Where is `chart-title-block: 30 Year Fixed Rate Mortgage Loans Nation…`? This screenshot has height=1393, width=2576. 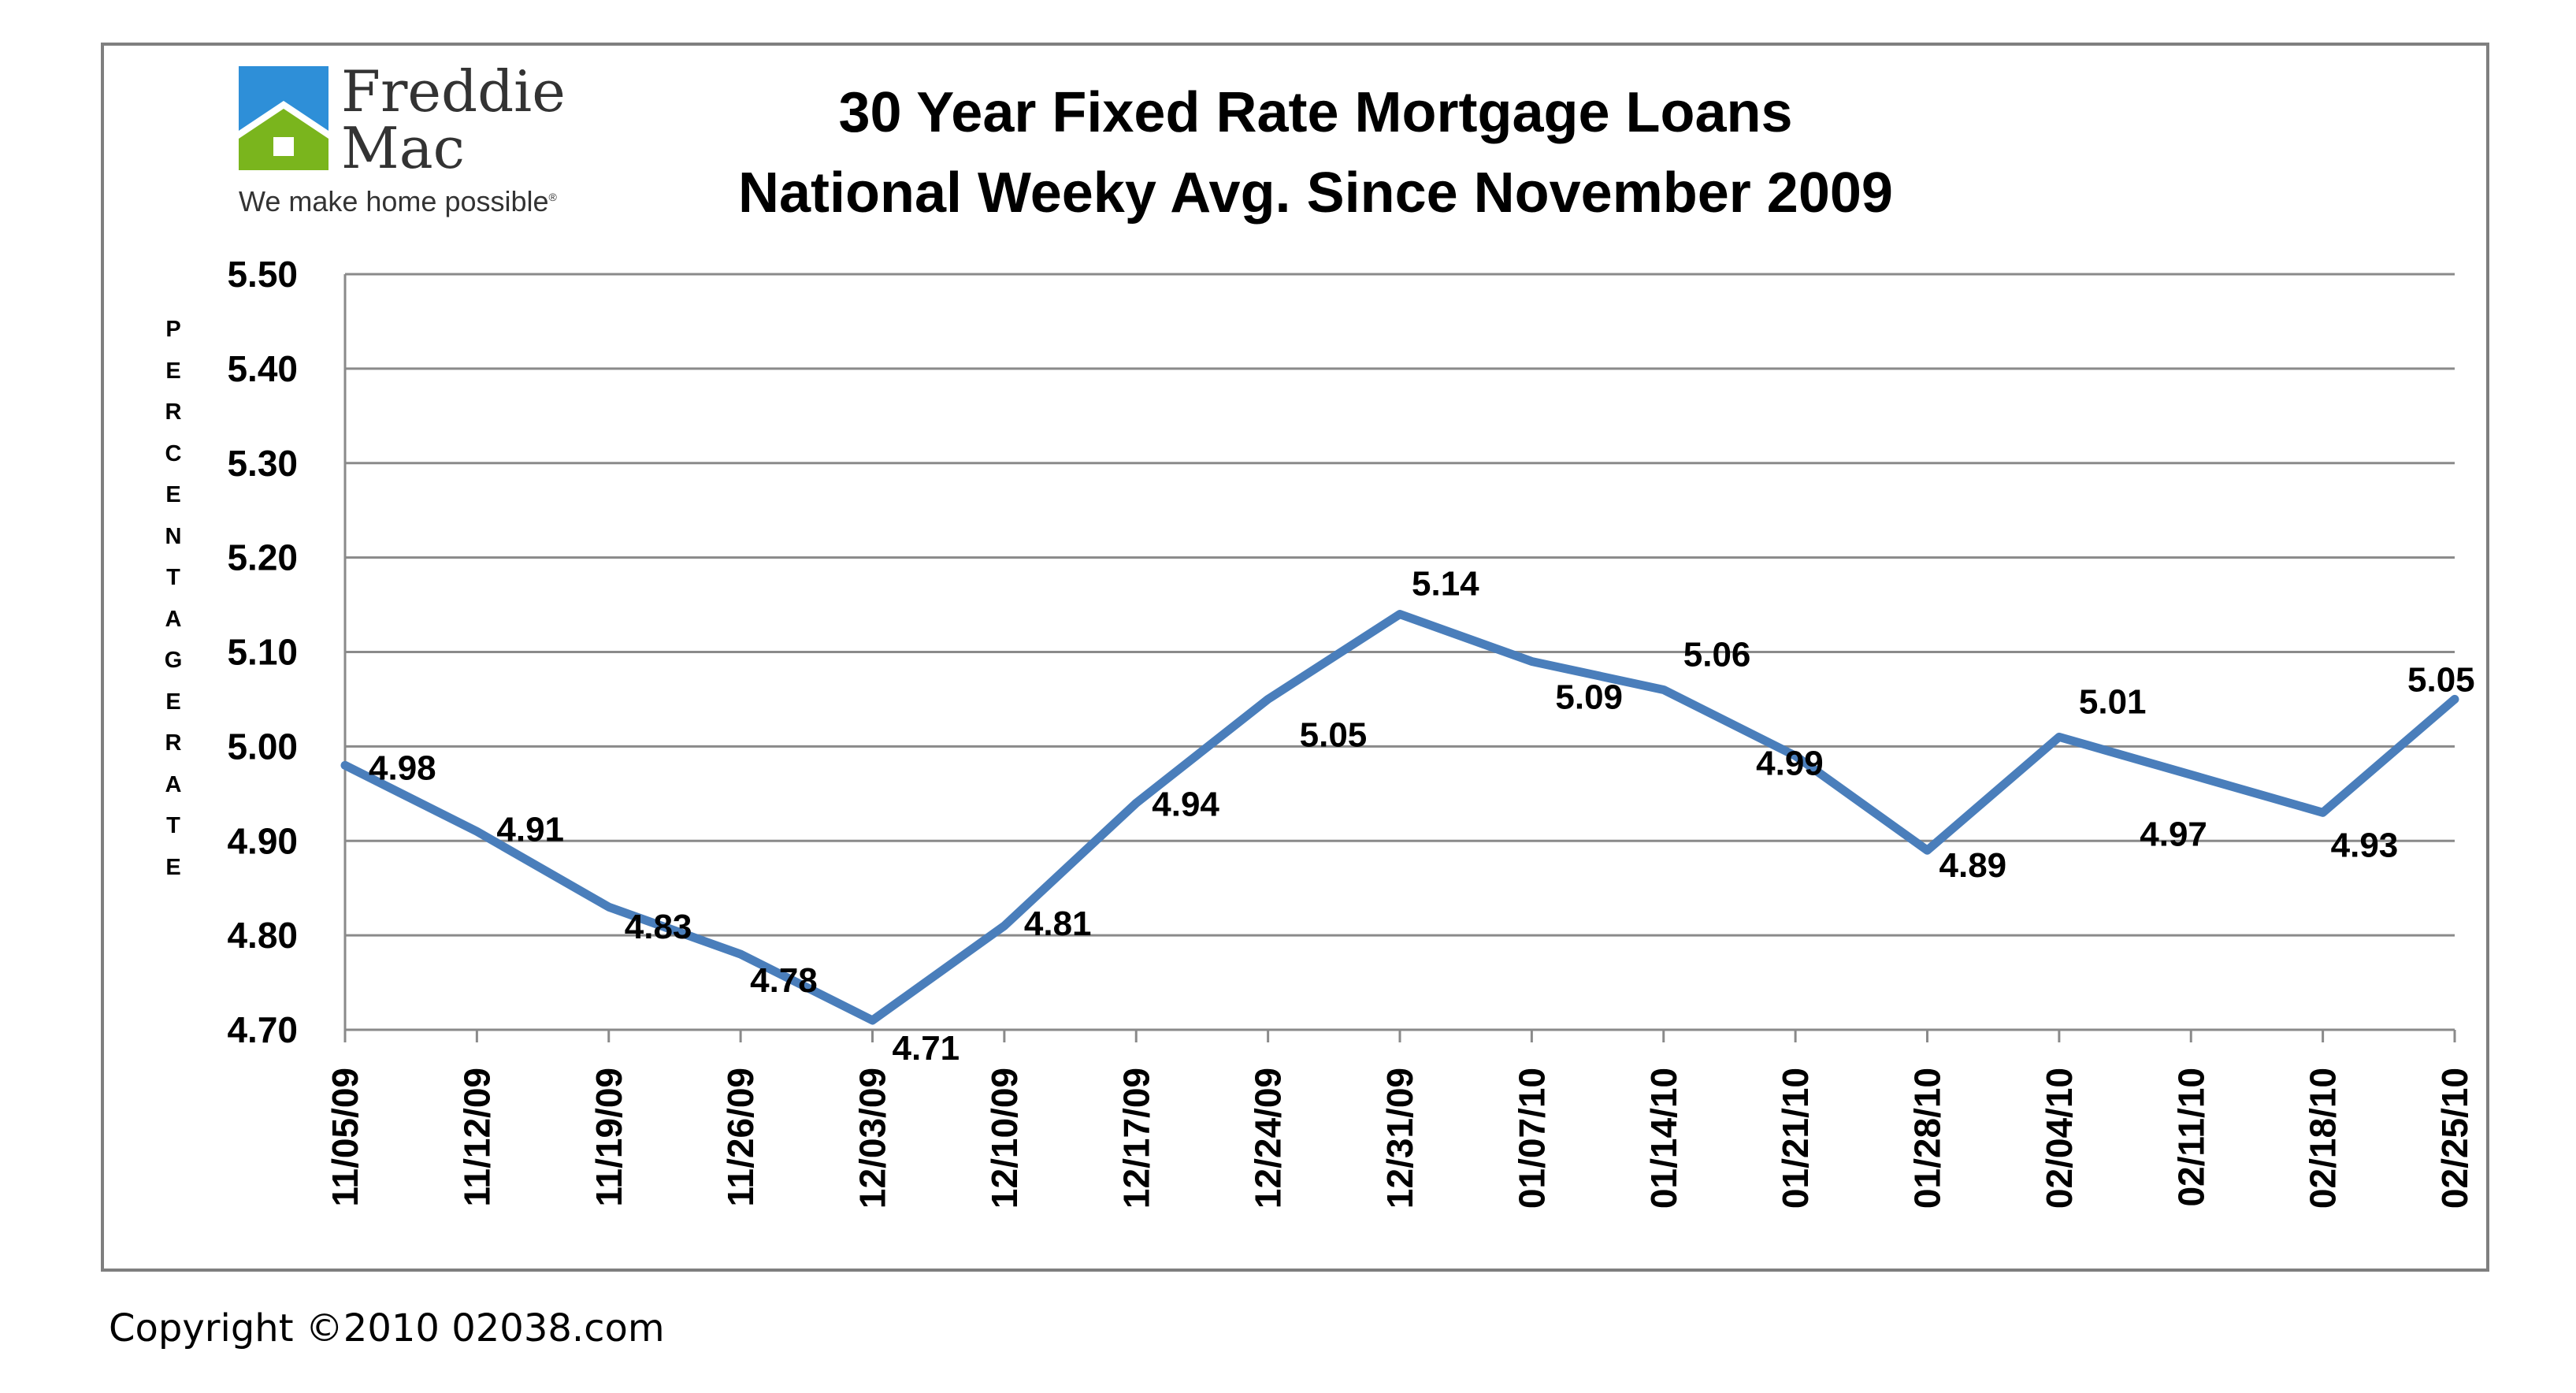 chart-title-block: 30 Year Fixed Rate Mortgage Loans Nation… is located at coordinates (1315, 152).